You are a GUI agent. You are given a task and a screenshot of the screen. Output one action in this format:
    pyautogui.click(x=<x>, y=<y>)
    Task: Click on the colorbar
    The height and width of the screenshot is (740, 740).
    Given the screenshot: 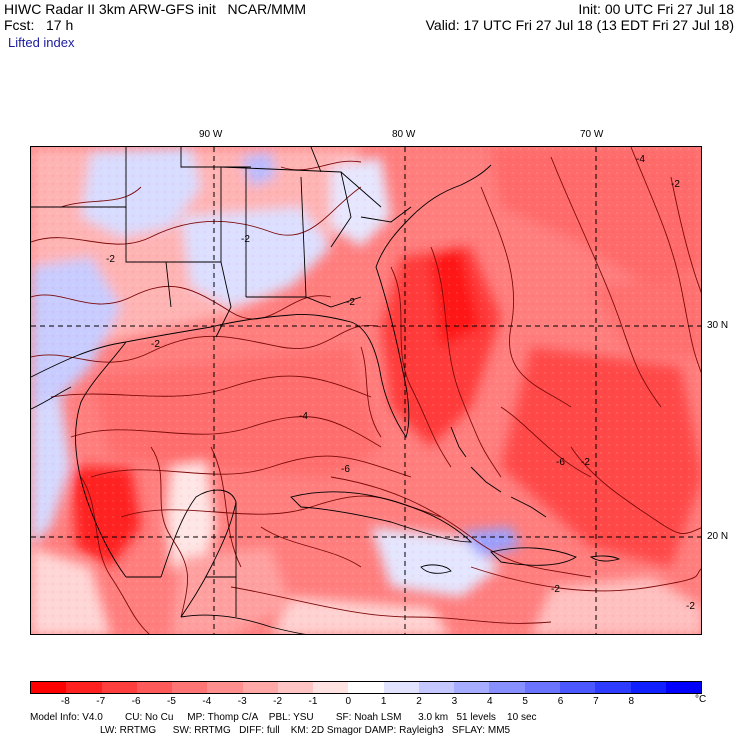 What is the action you would take?
    pyautogui.click(x=366, y=687)
    